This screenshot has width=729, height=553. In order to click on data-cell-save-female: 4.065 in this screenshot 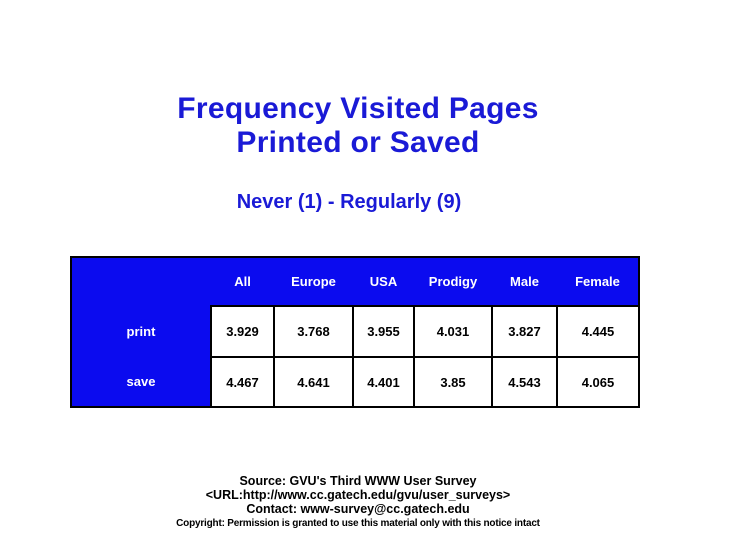, I will do `click(598, 382)`.